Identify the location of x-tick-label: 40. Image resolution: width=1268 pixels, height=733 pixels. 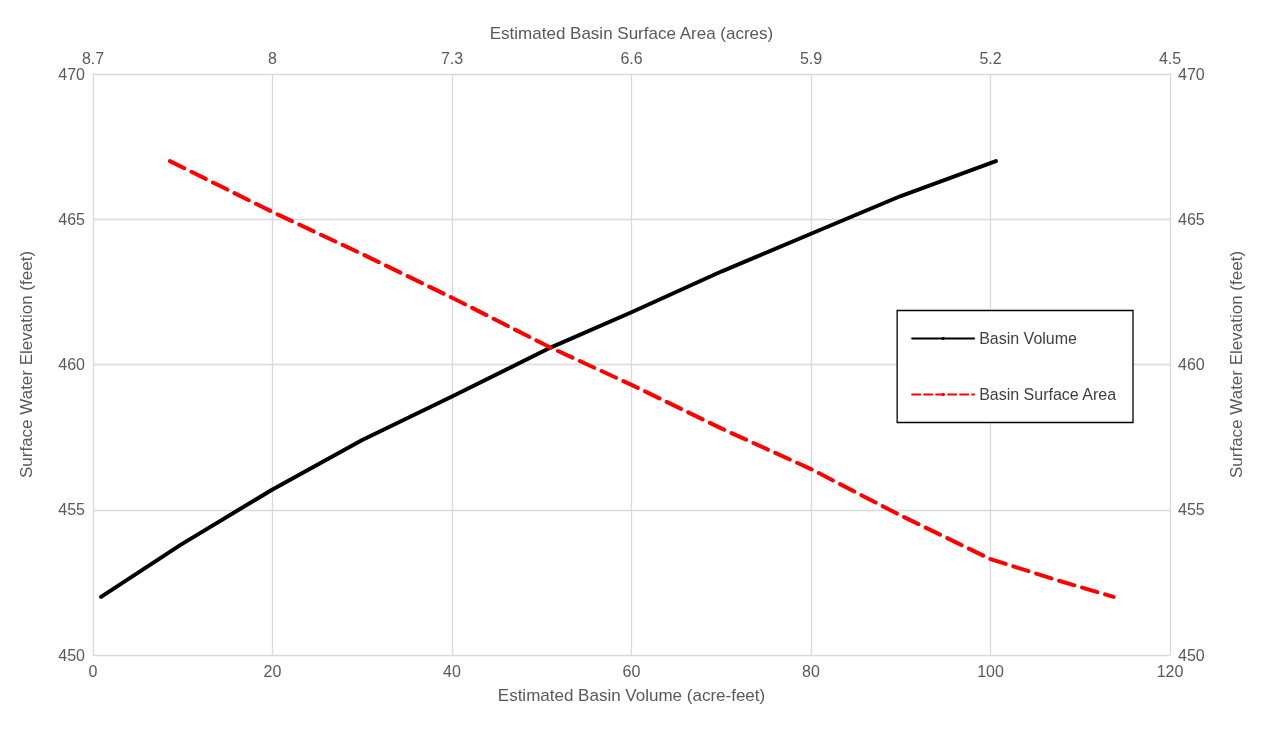
(452, 671).